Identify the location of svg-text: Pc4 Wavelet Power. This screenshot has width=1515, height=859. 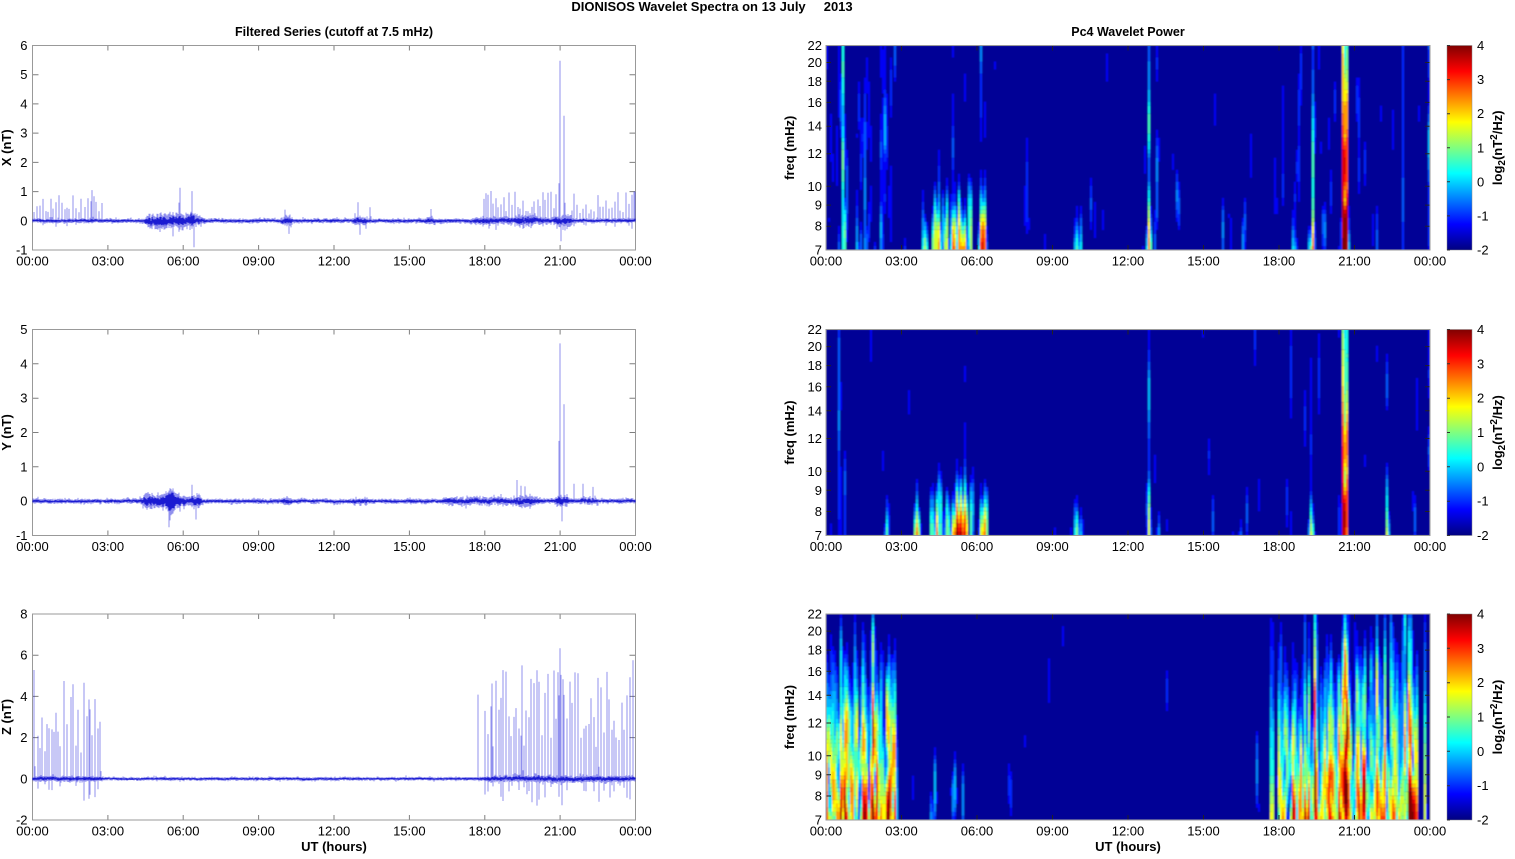
(1128, 32).